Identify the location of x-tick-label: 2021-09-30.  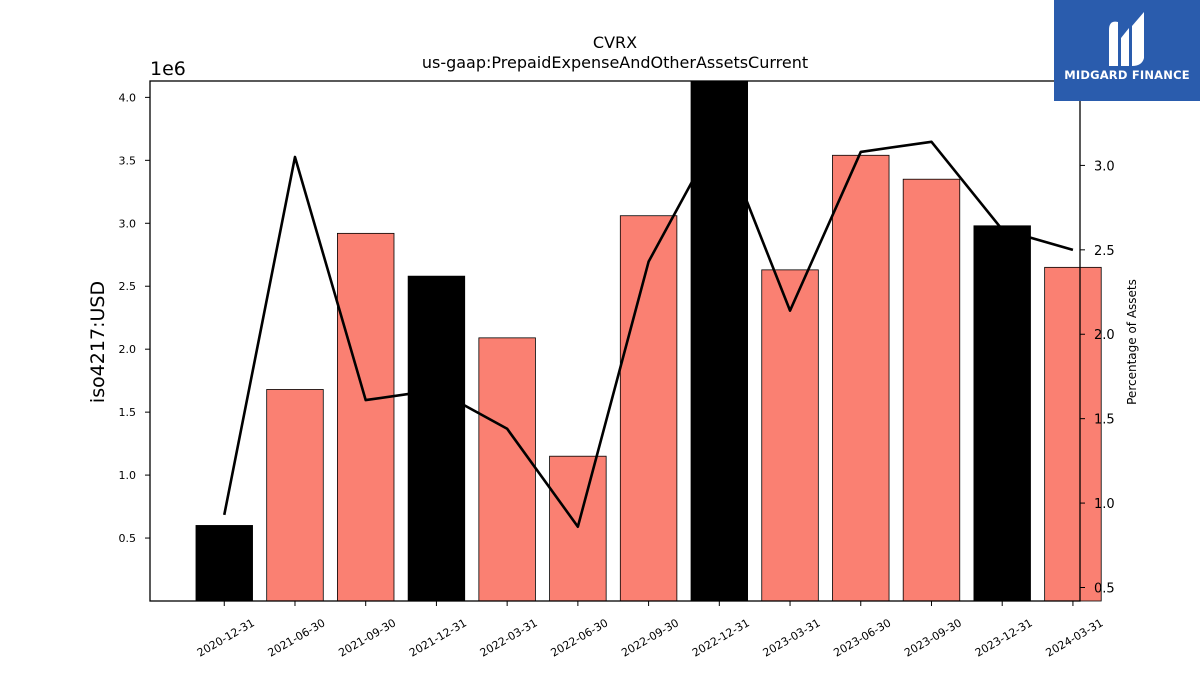
(367, 637).